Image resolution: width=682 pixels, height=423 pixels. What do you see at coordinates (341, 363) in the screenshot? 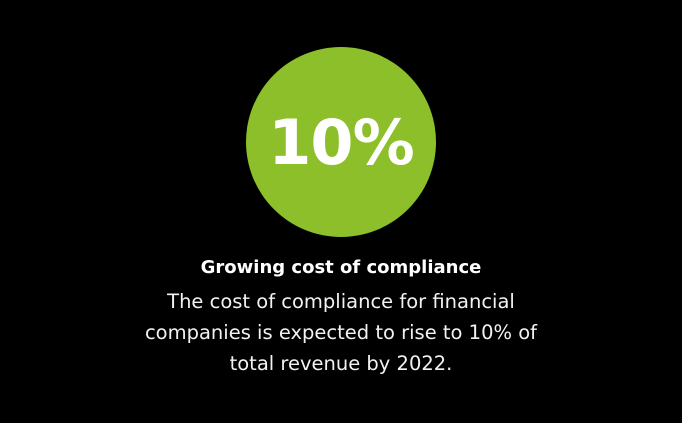
I see `body-line: total revenue by 2022.` at bounding box center [341, 363].